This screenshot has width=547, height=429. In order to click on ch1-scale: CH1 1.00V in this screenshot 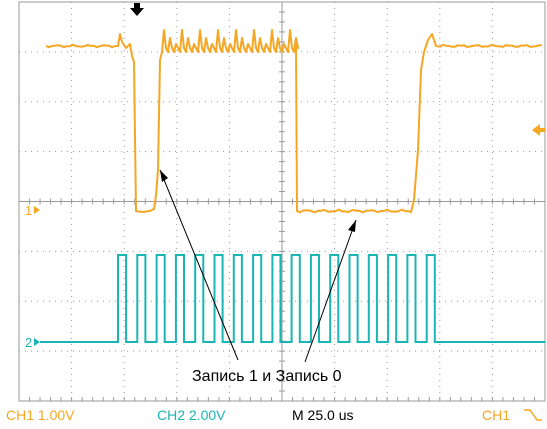, I will do `click(40, 415)`.